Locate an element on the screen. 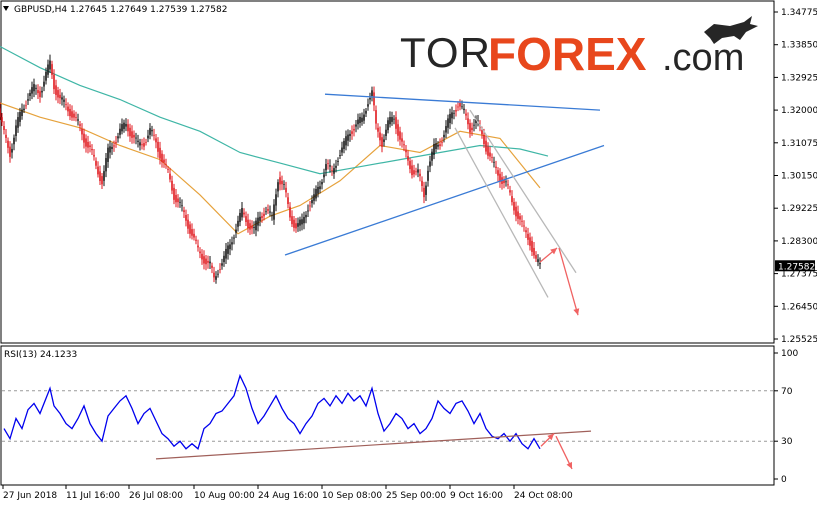 The image size is (817, 506). rsi-title: RSI(13) 24.1233 is located at coordinates (40, 355).